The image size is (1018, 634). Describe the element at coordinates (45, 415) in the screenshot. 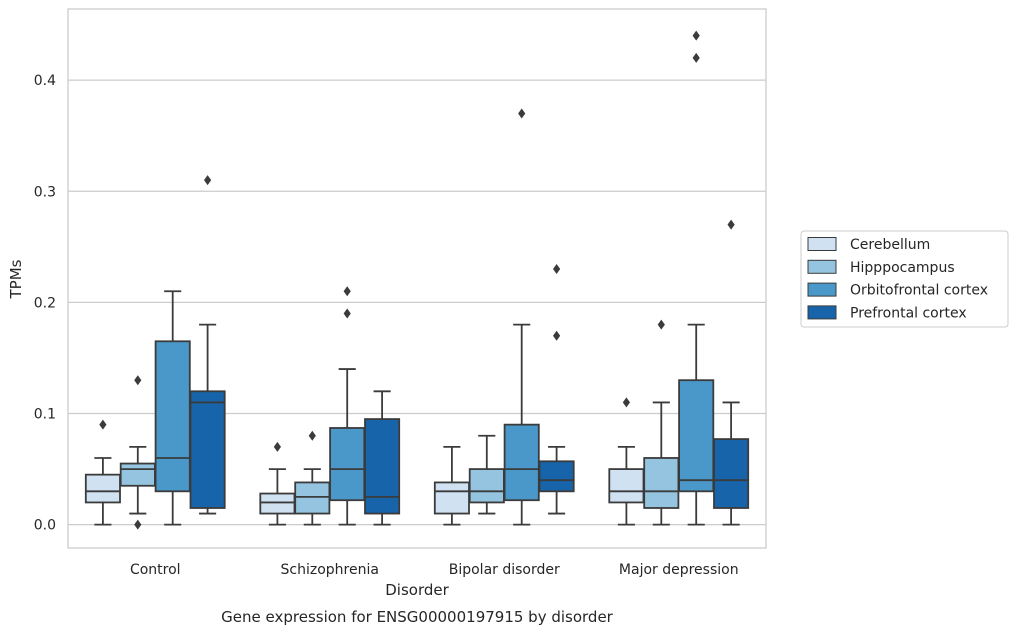

I see `y-tick-label: 0.1` at that location.